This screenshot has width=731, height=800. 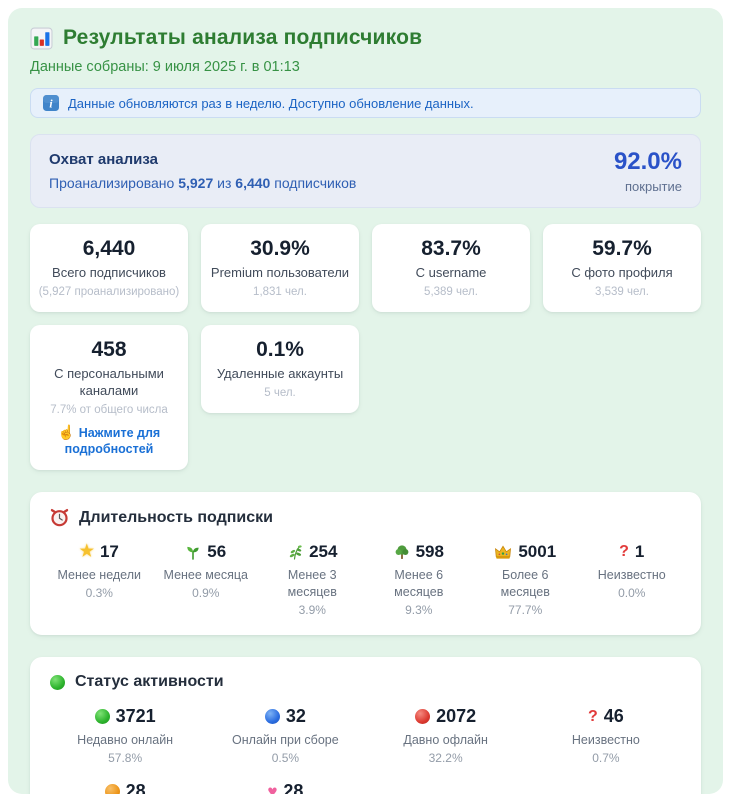 I want to click on seedling-icon, so click(x=193, y=552).